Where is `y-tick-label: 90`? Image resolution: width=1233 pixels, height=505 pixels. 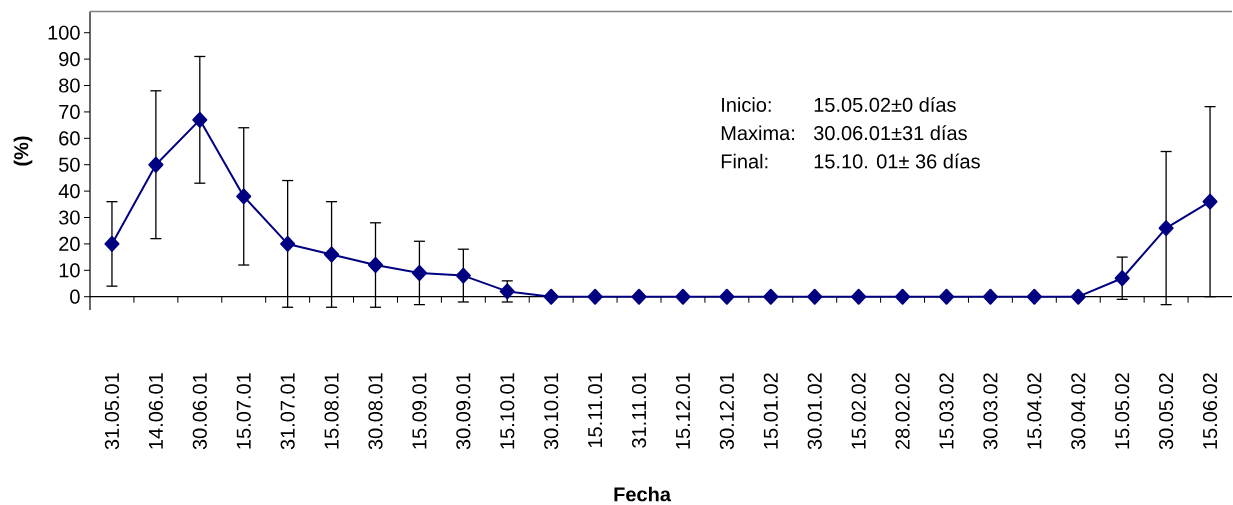 y-tick-label: 90 is located at coordinates (69, 59).